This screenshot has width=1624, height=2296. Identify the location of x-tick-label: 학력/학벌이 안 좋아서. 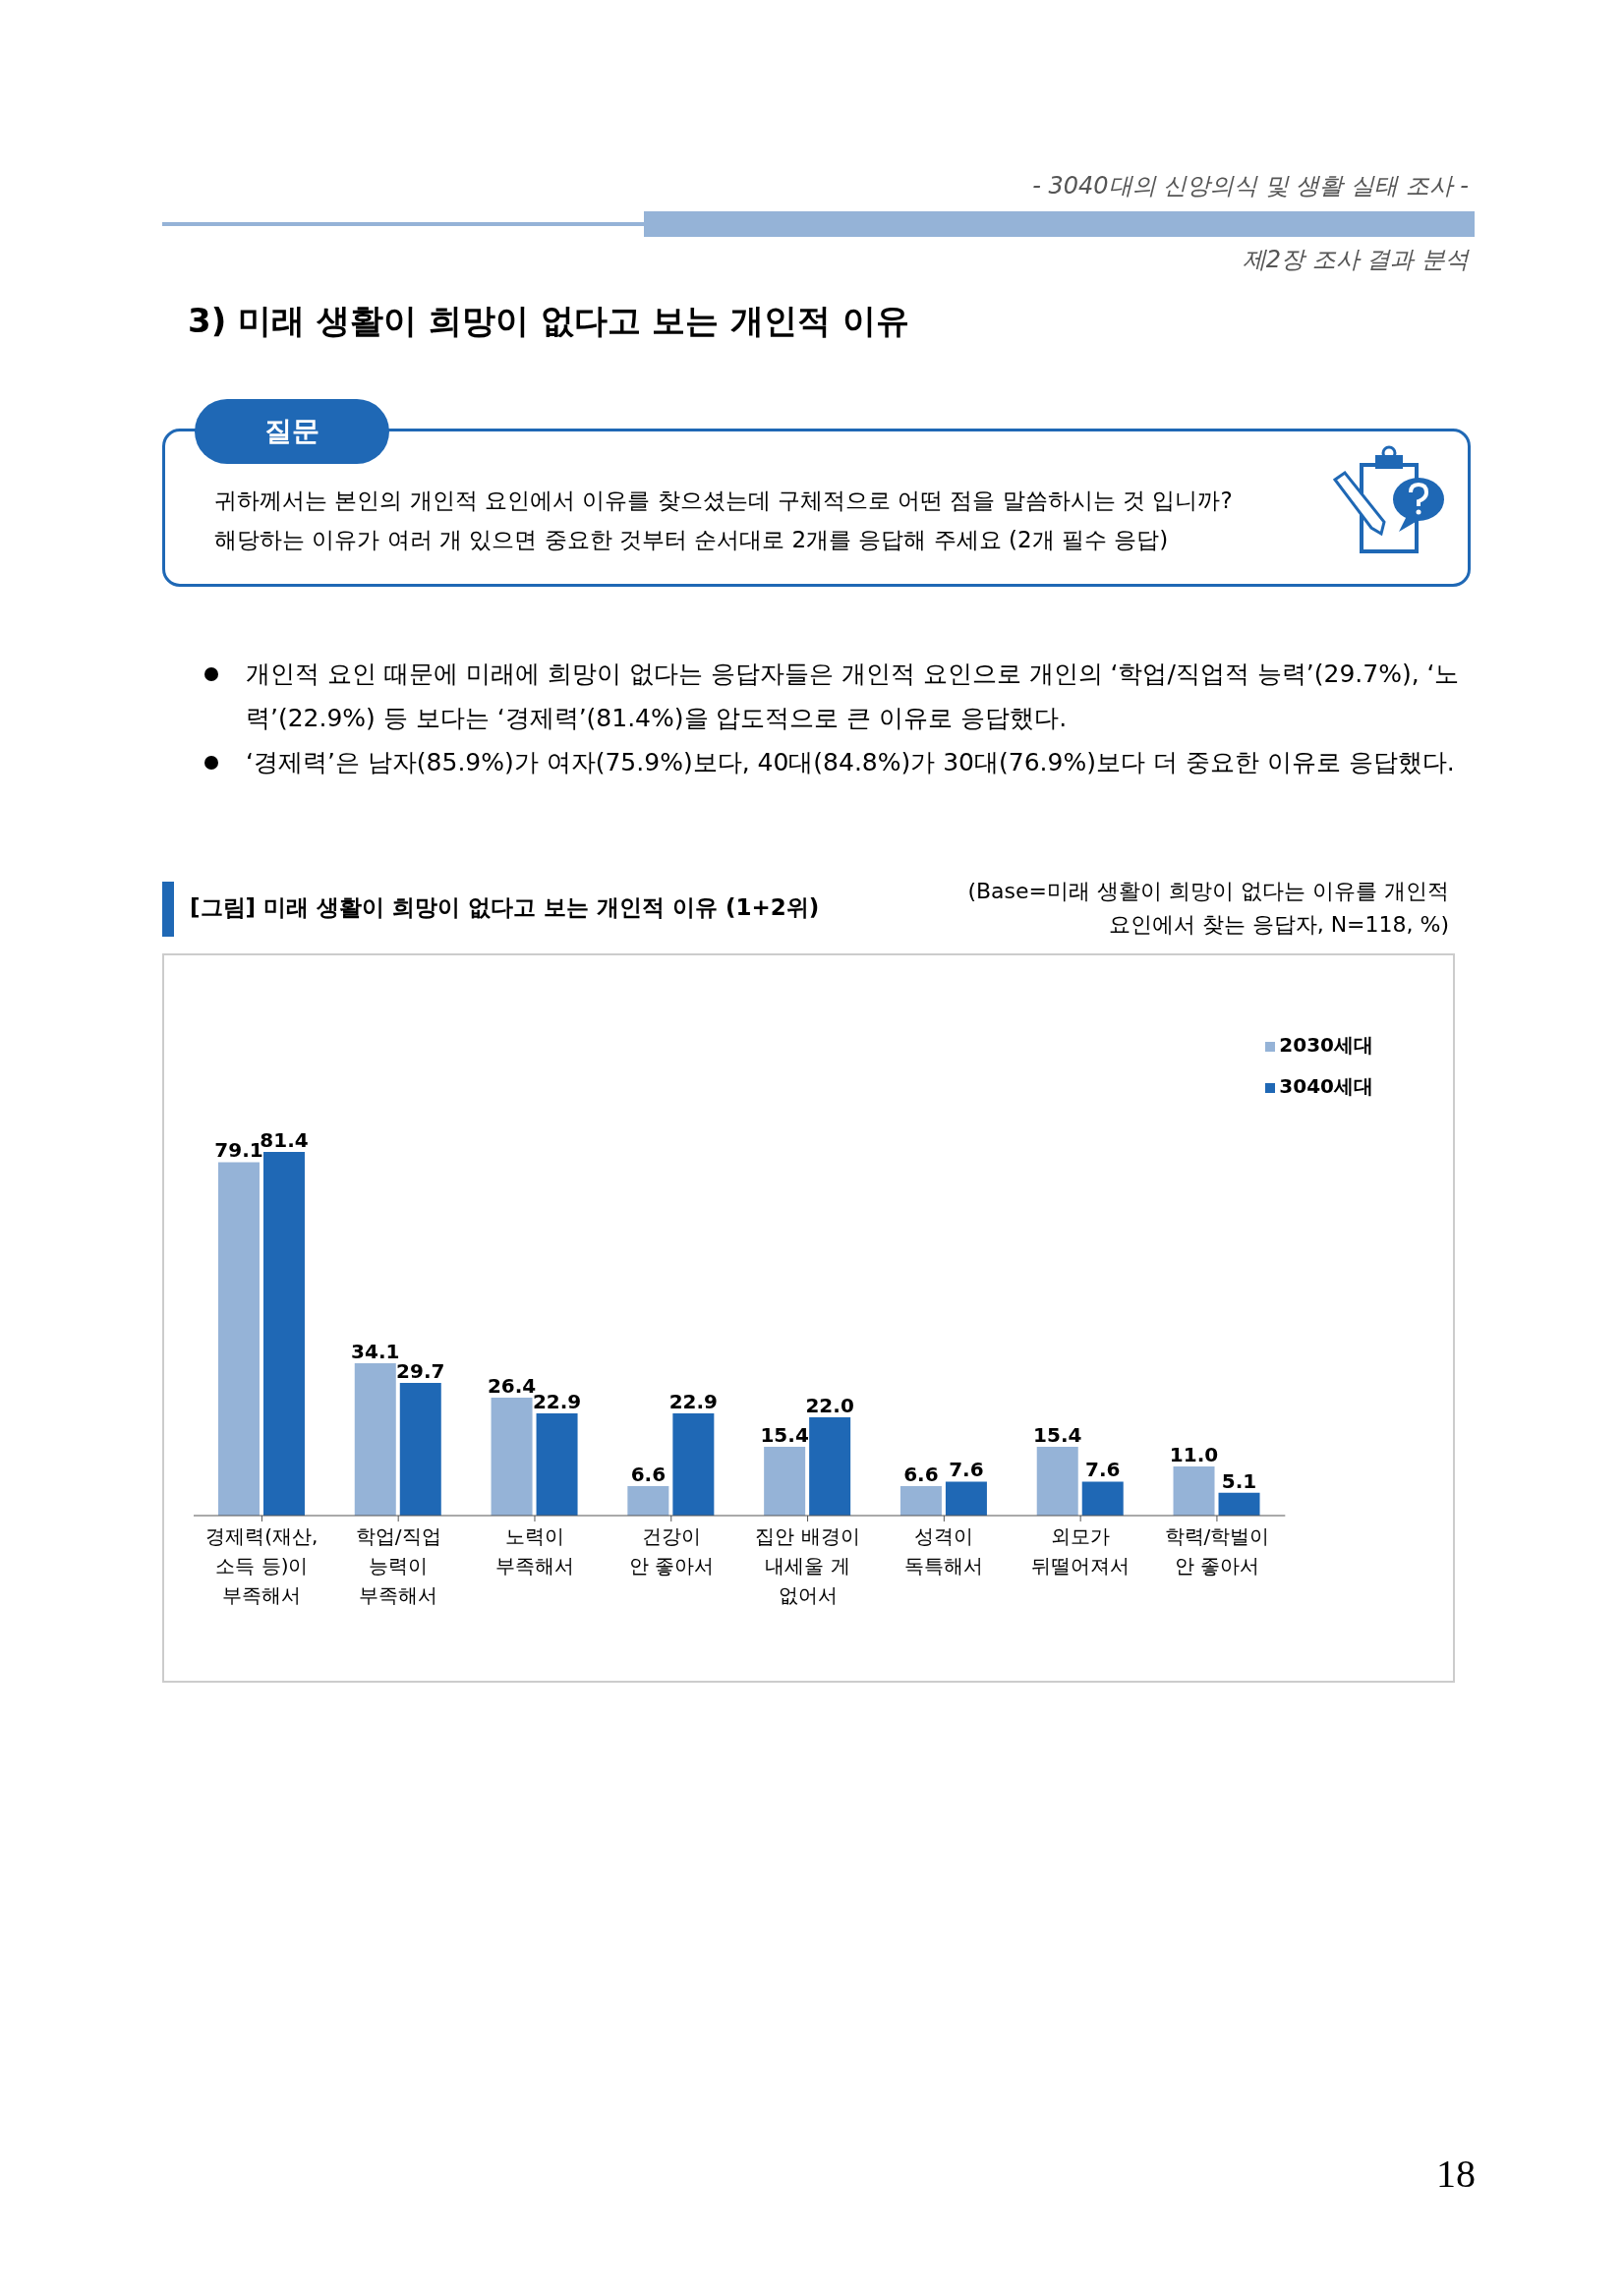
(1217, 1551).